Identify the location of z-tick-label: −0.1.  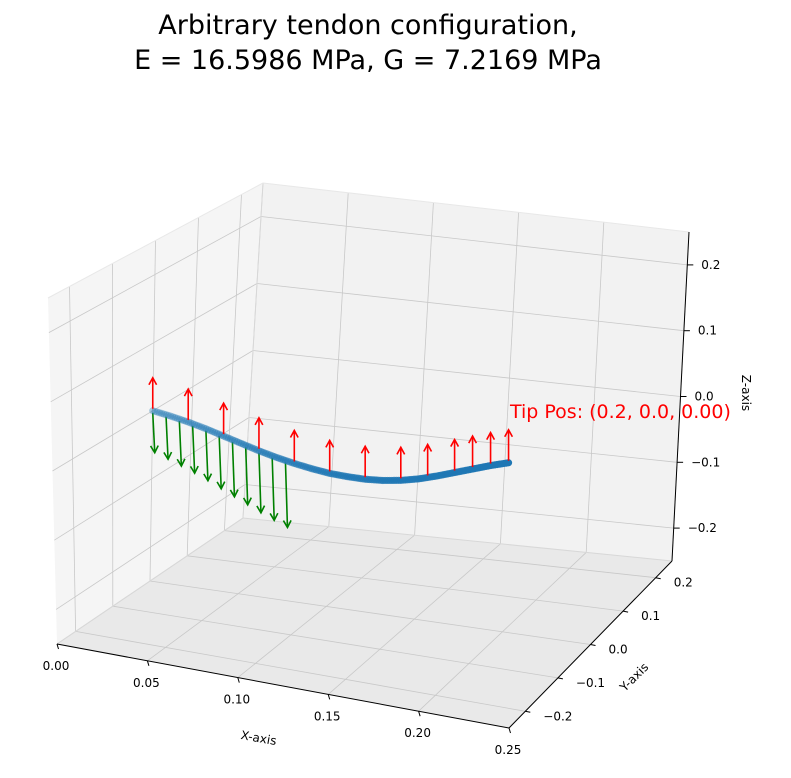
(705, 462).